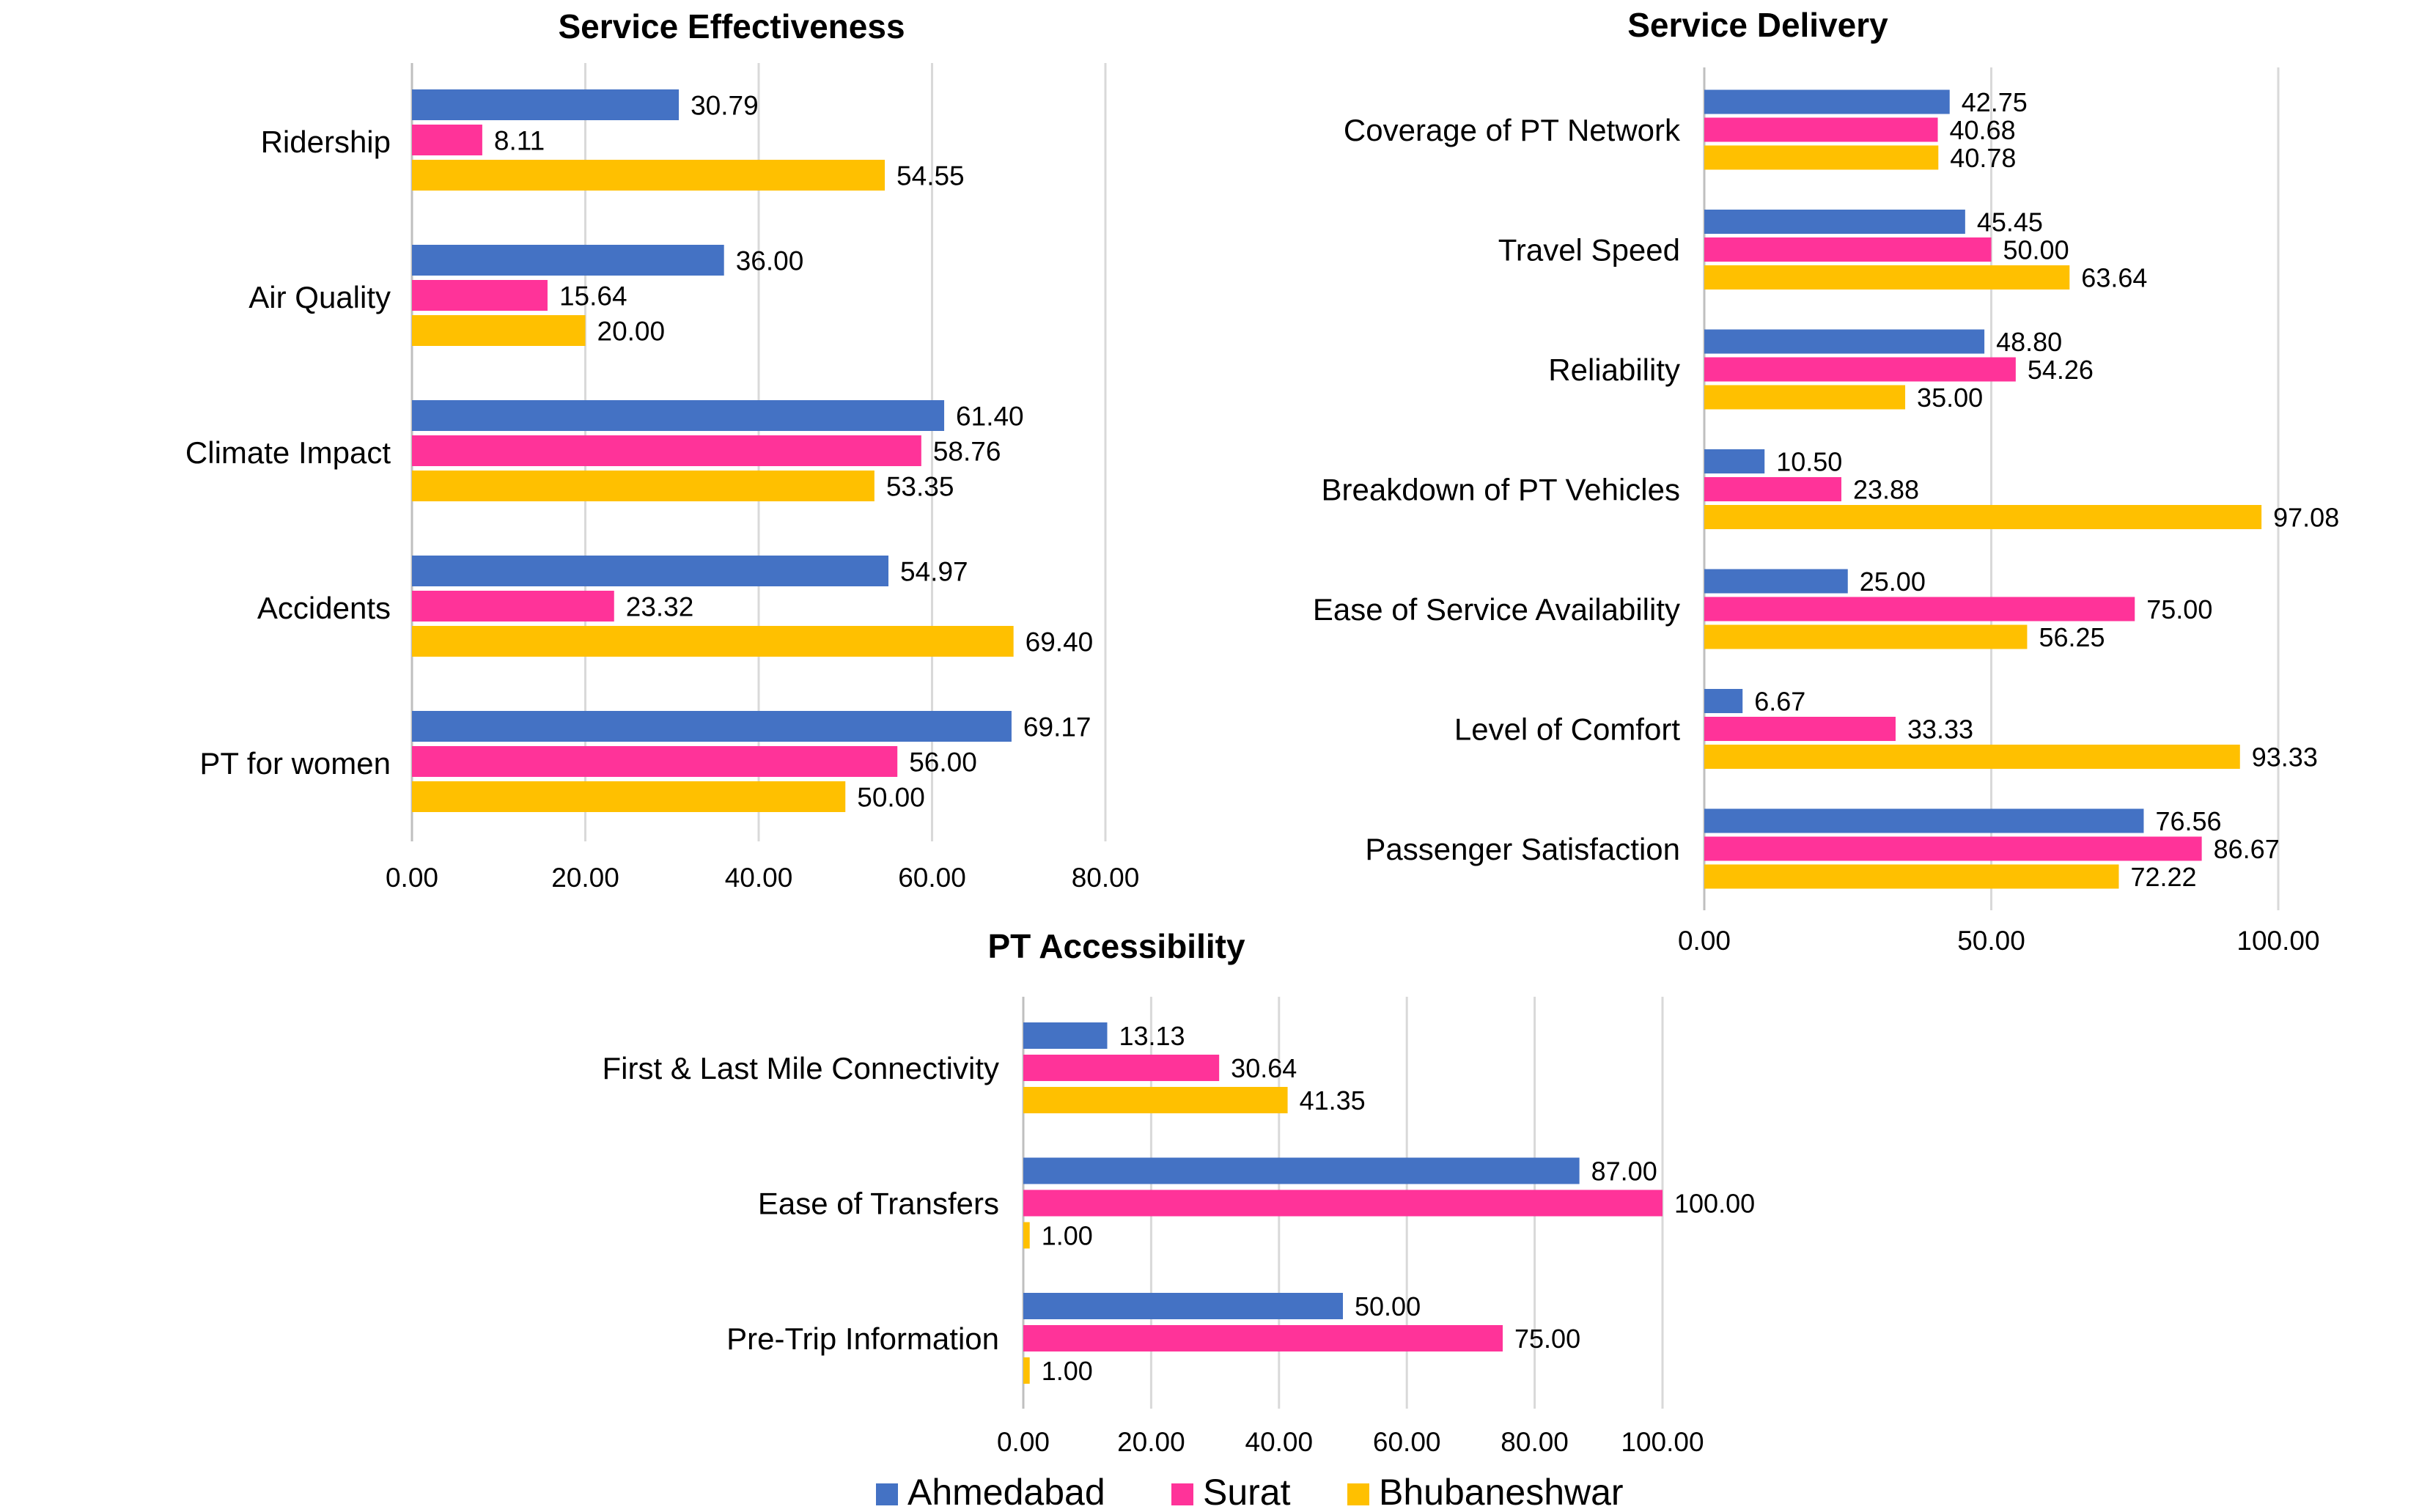  What do you see at coordinates (480, 295) in the screenshot?
I see `bar-surat-air-quality` at bounding box center [480, 295].